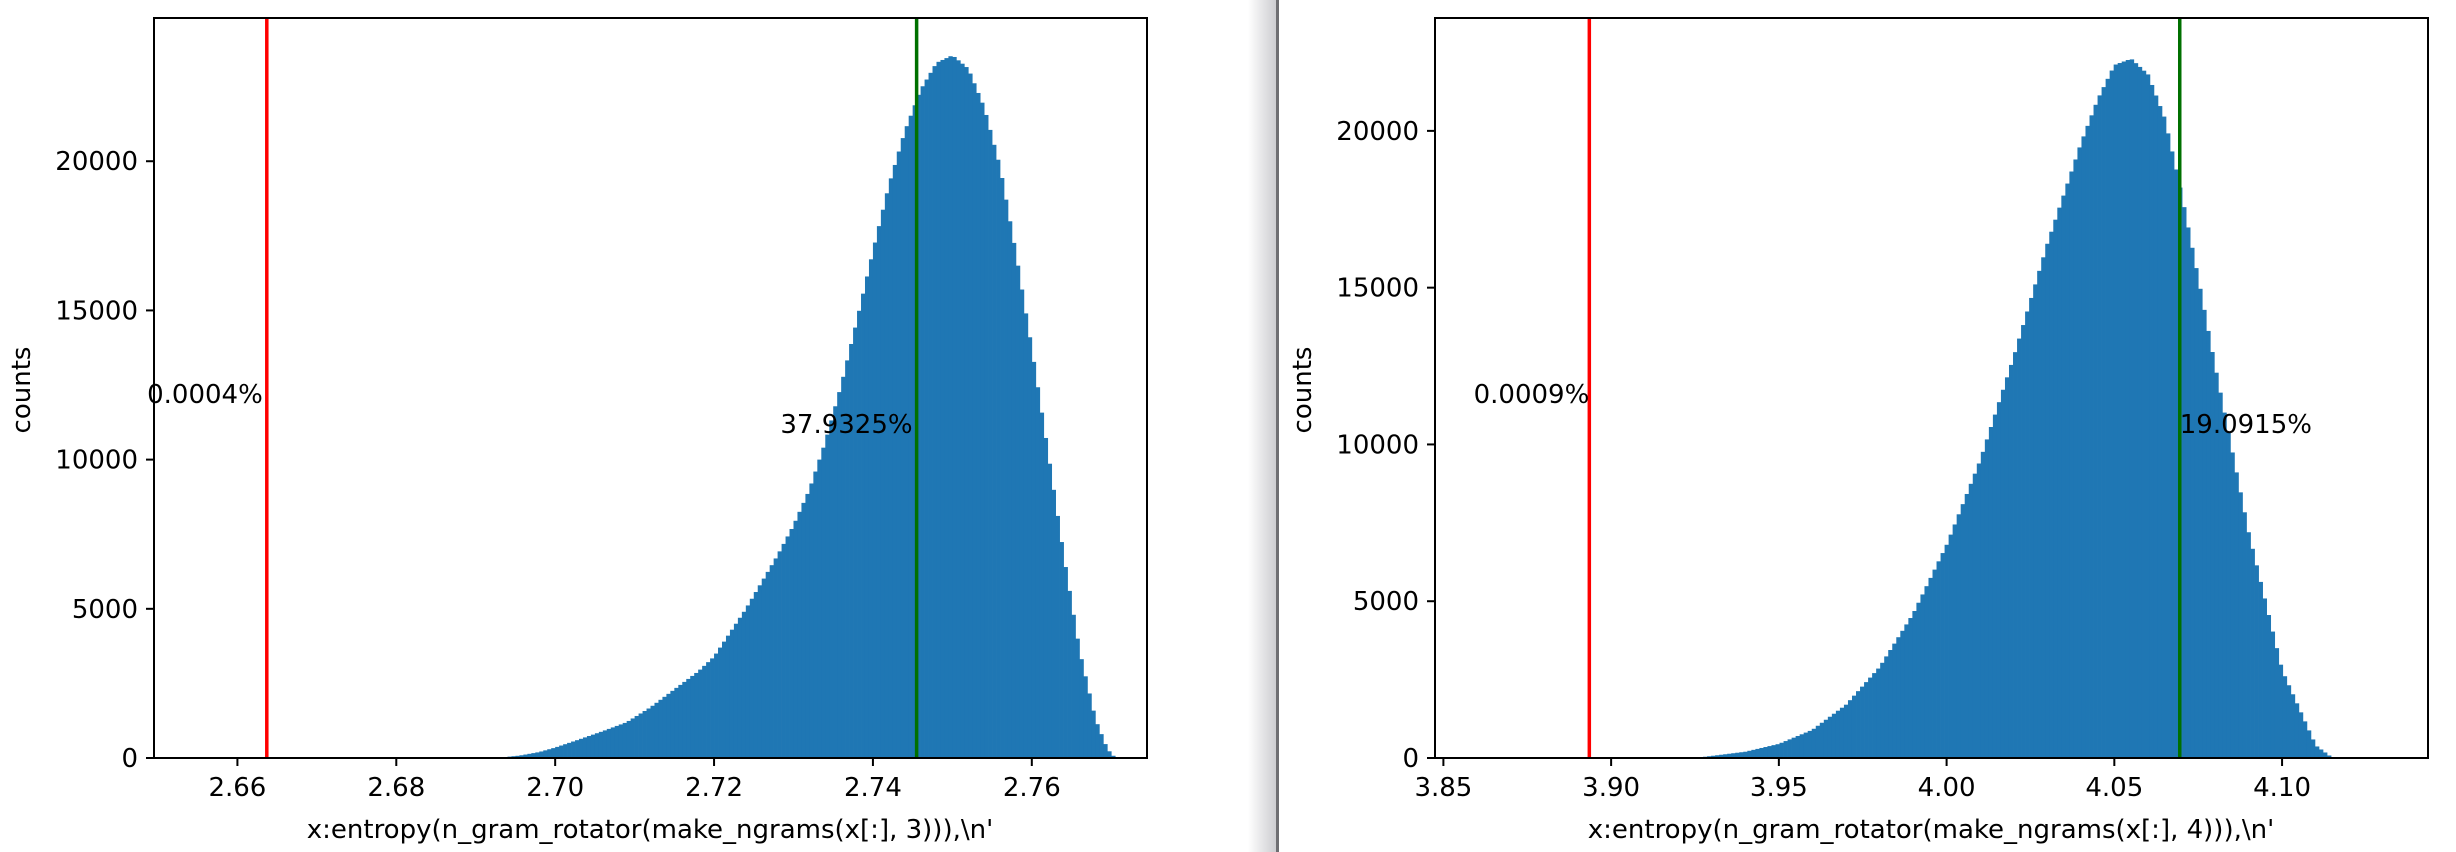  Describe the element at coordinates (1862, 780) in the screenshot. I see `histogram-right-x-axis: 3.85 3.90 3.95 4.00 4.05 4.10` at that location.